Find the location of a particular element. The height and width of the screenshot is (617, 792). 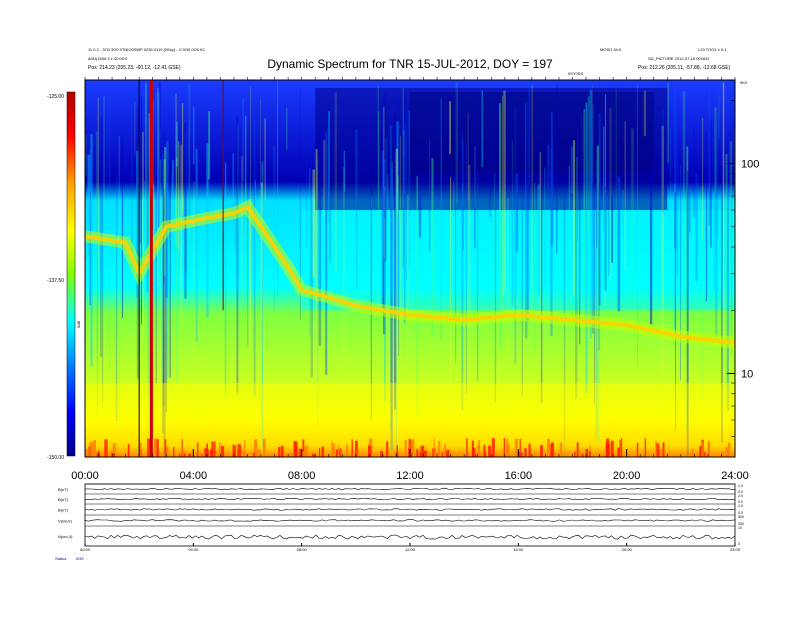

panel-label: N(cm-3) is located at coordinates (65, 536).